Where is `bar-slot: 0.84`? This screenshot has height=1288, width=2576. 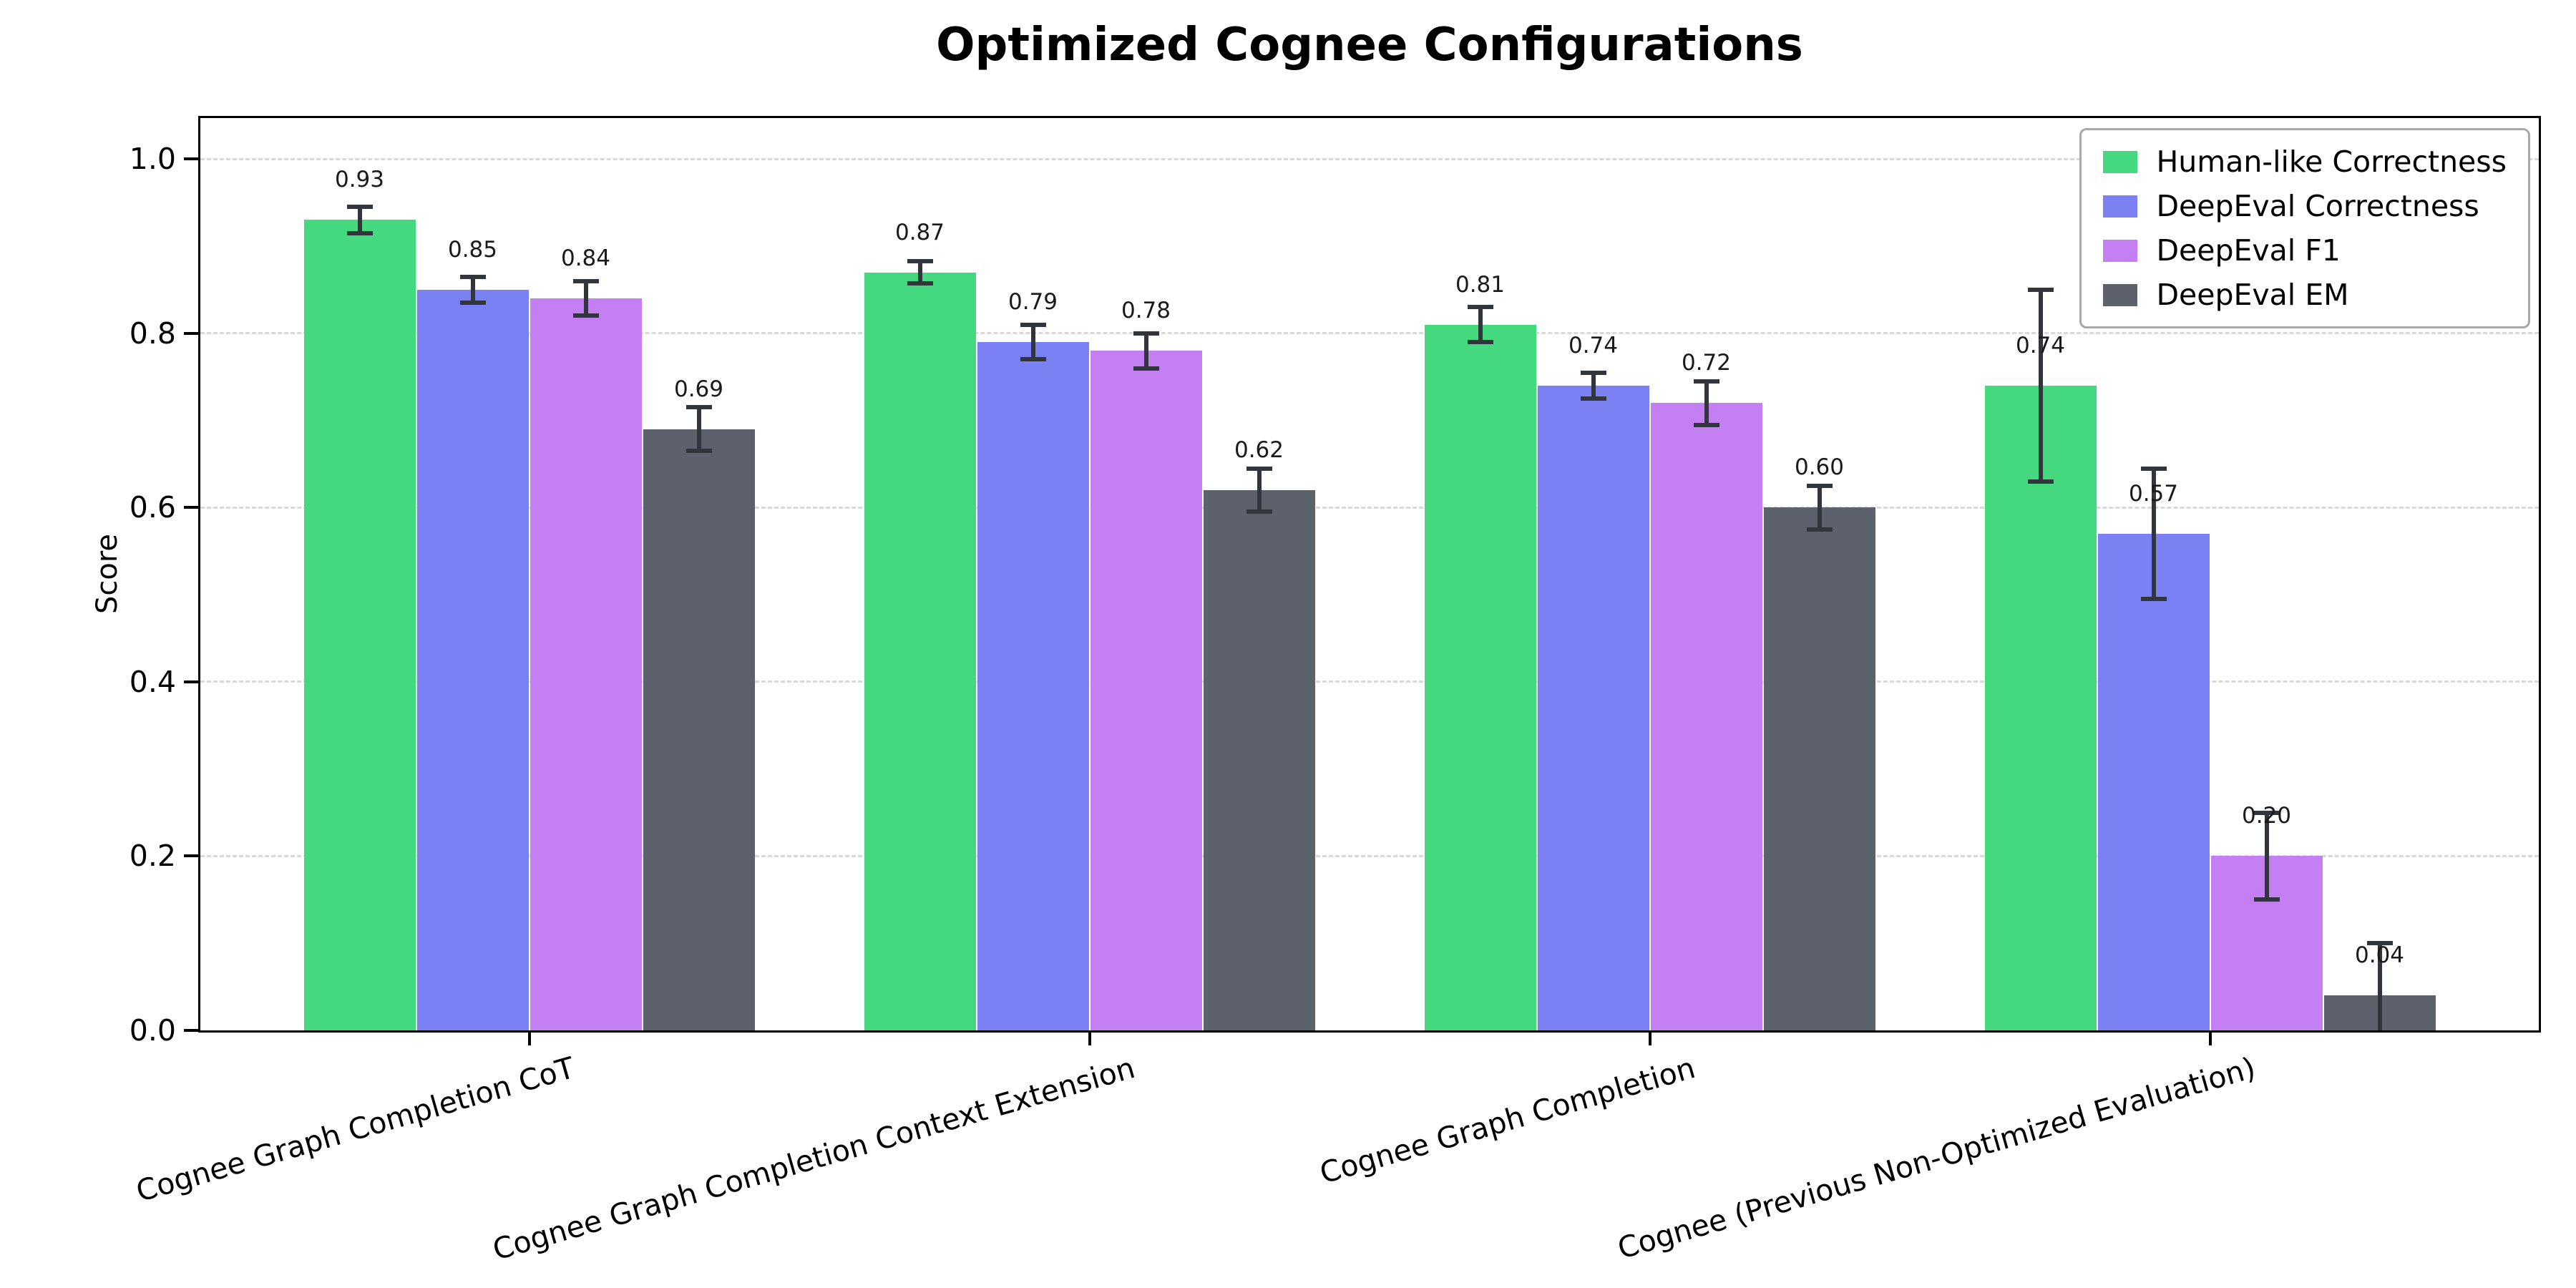 bar-slot: 0.84 is located at coordinates (586, 574).